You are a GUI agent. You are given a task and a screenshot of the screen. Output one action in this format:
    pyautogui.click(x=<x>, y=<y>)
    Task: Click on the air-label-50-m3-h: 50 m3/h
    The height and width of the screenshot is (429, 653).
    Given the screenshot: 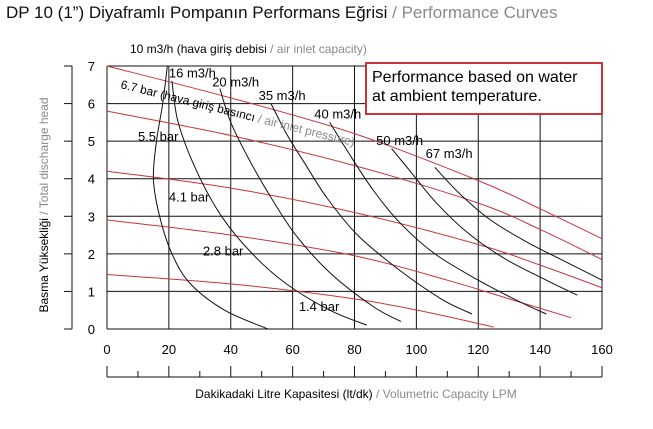 What is the action you would take?
    pyautogui.click(x=399, y=140)
    